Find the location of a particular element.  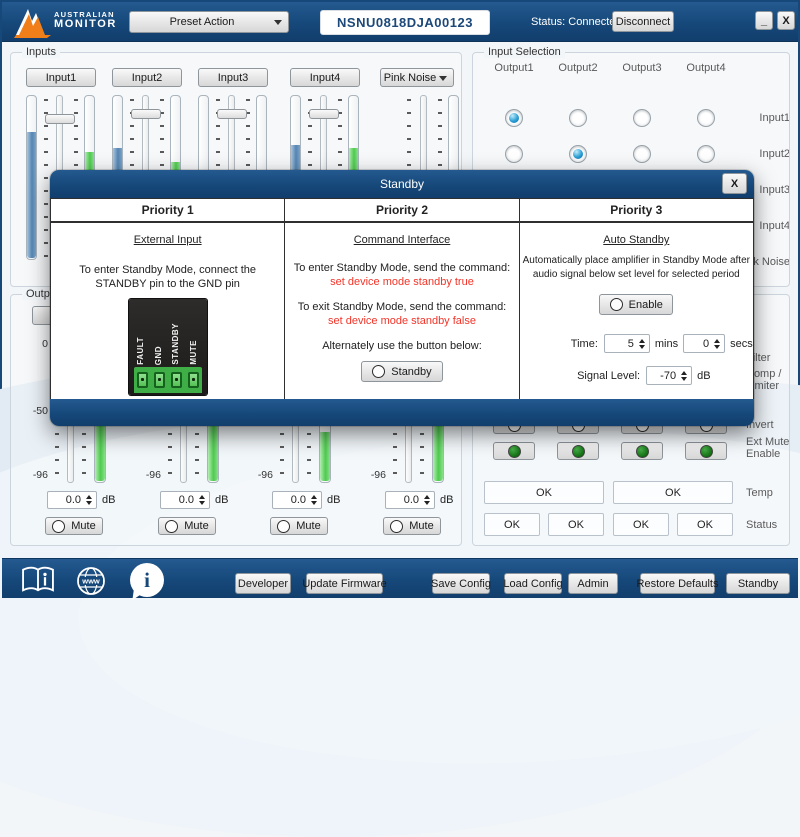

dialog-footer is located at coordinates (402, 412).